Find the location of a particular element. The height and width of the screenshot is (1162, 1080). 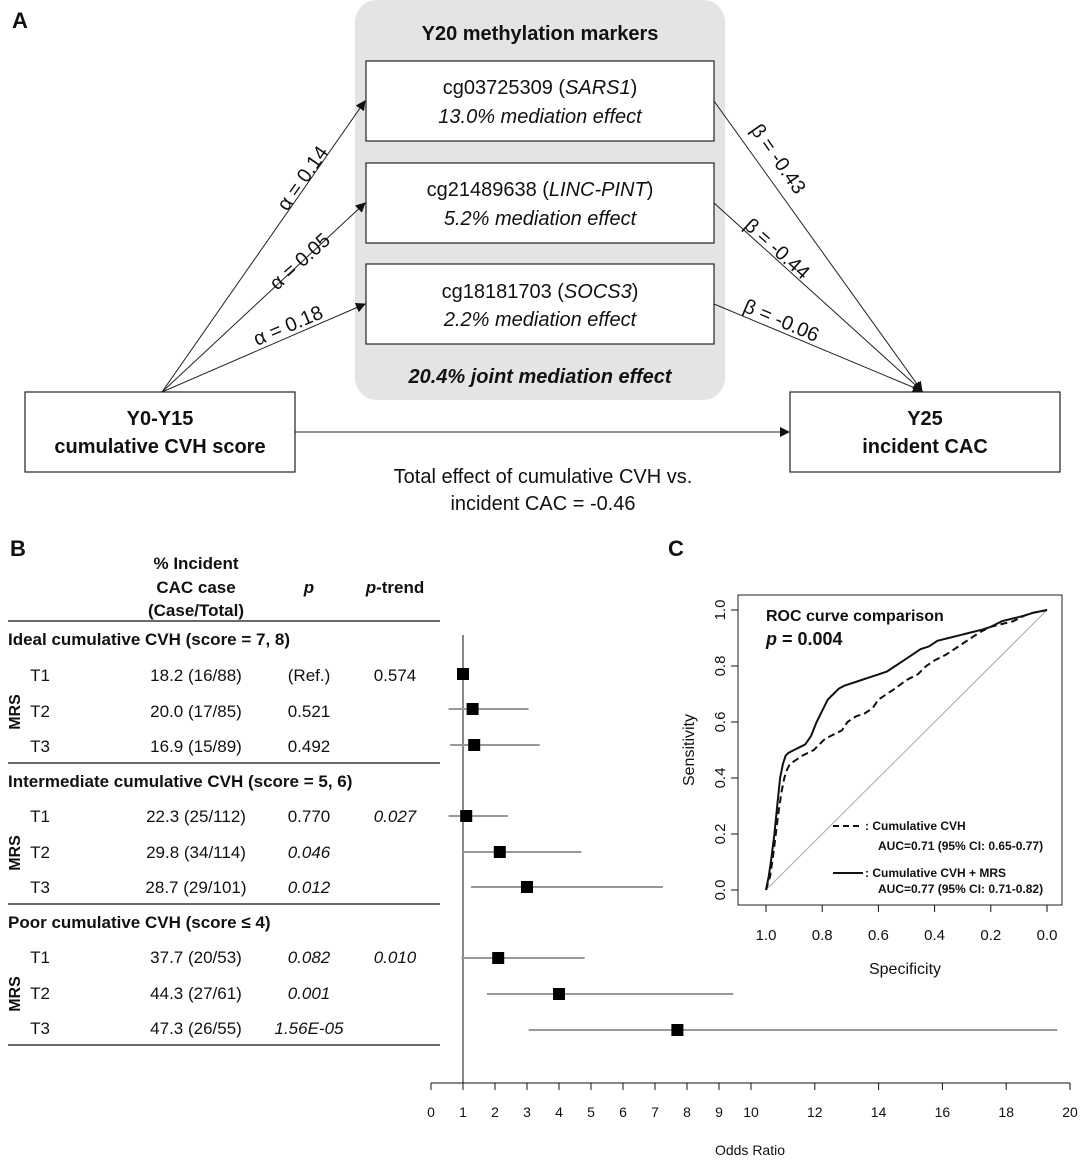

p-cell: 0.770 is located at coordinates (309, 816).